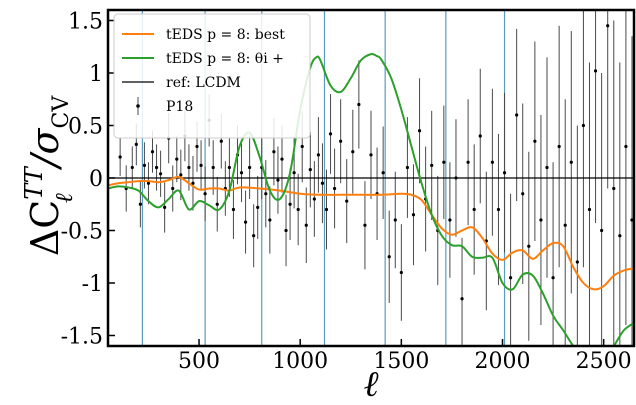  I want to click on x-tick-label: 2000, so click(503, 361).